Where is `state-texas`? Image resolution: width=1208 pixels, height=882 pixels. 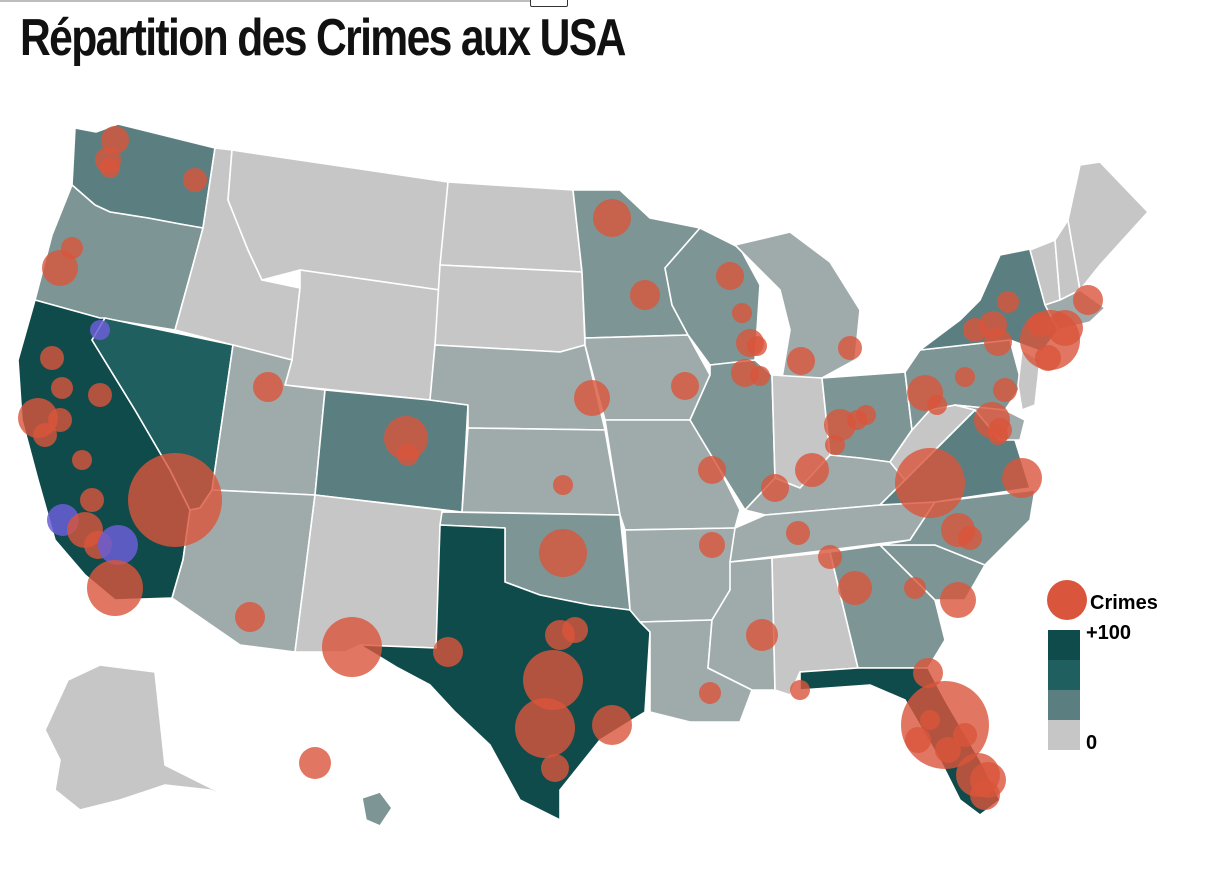
state-texas is located at coordinates (505, 672).